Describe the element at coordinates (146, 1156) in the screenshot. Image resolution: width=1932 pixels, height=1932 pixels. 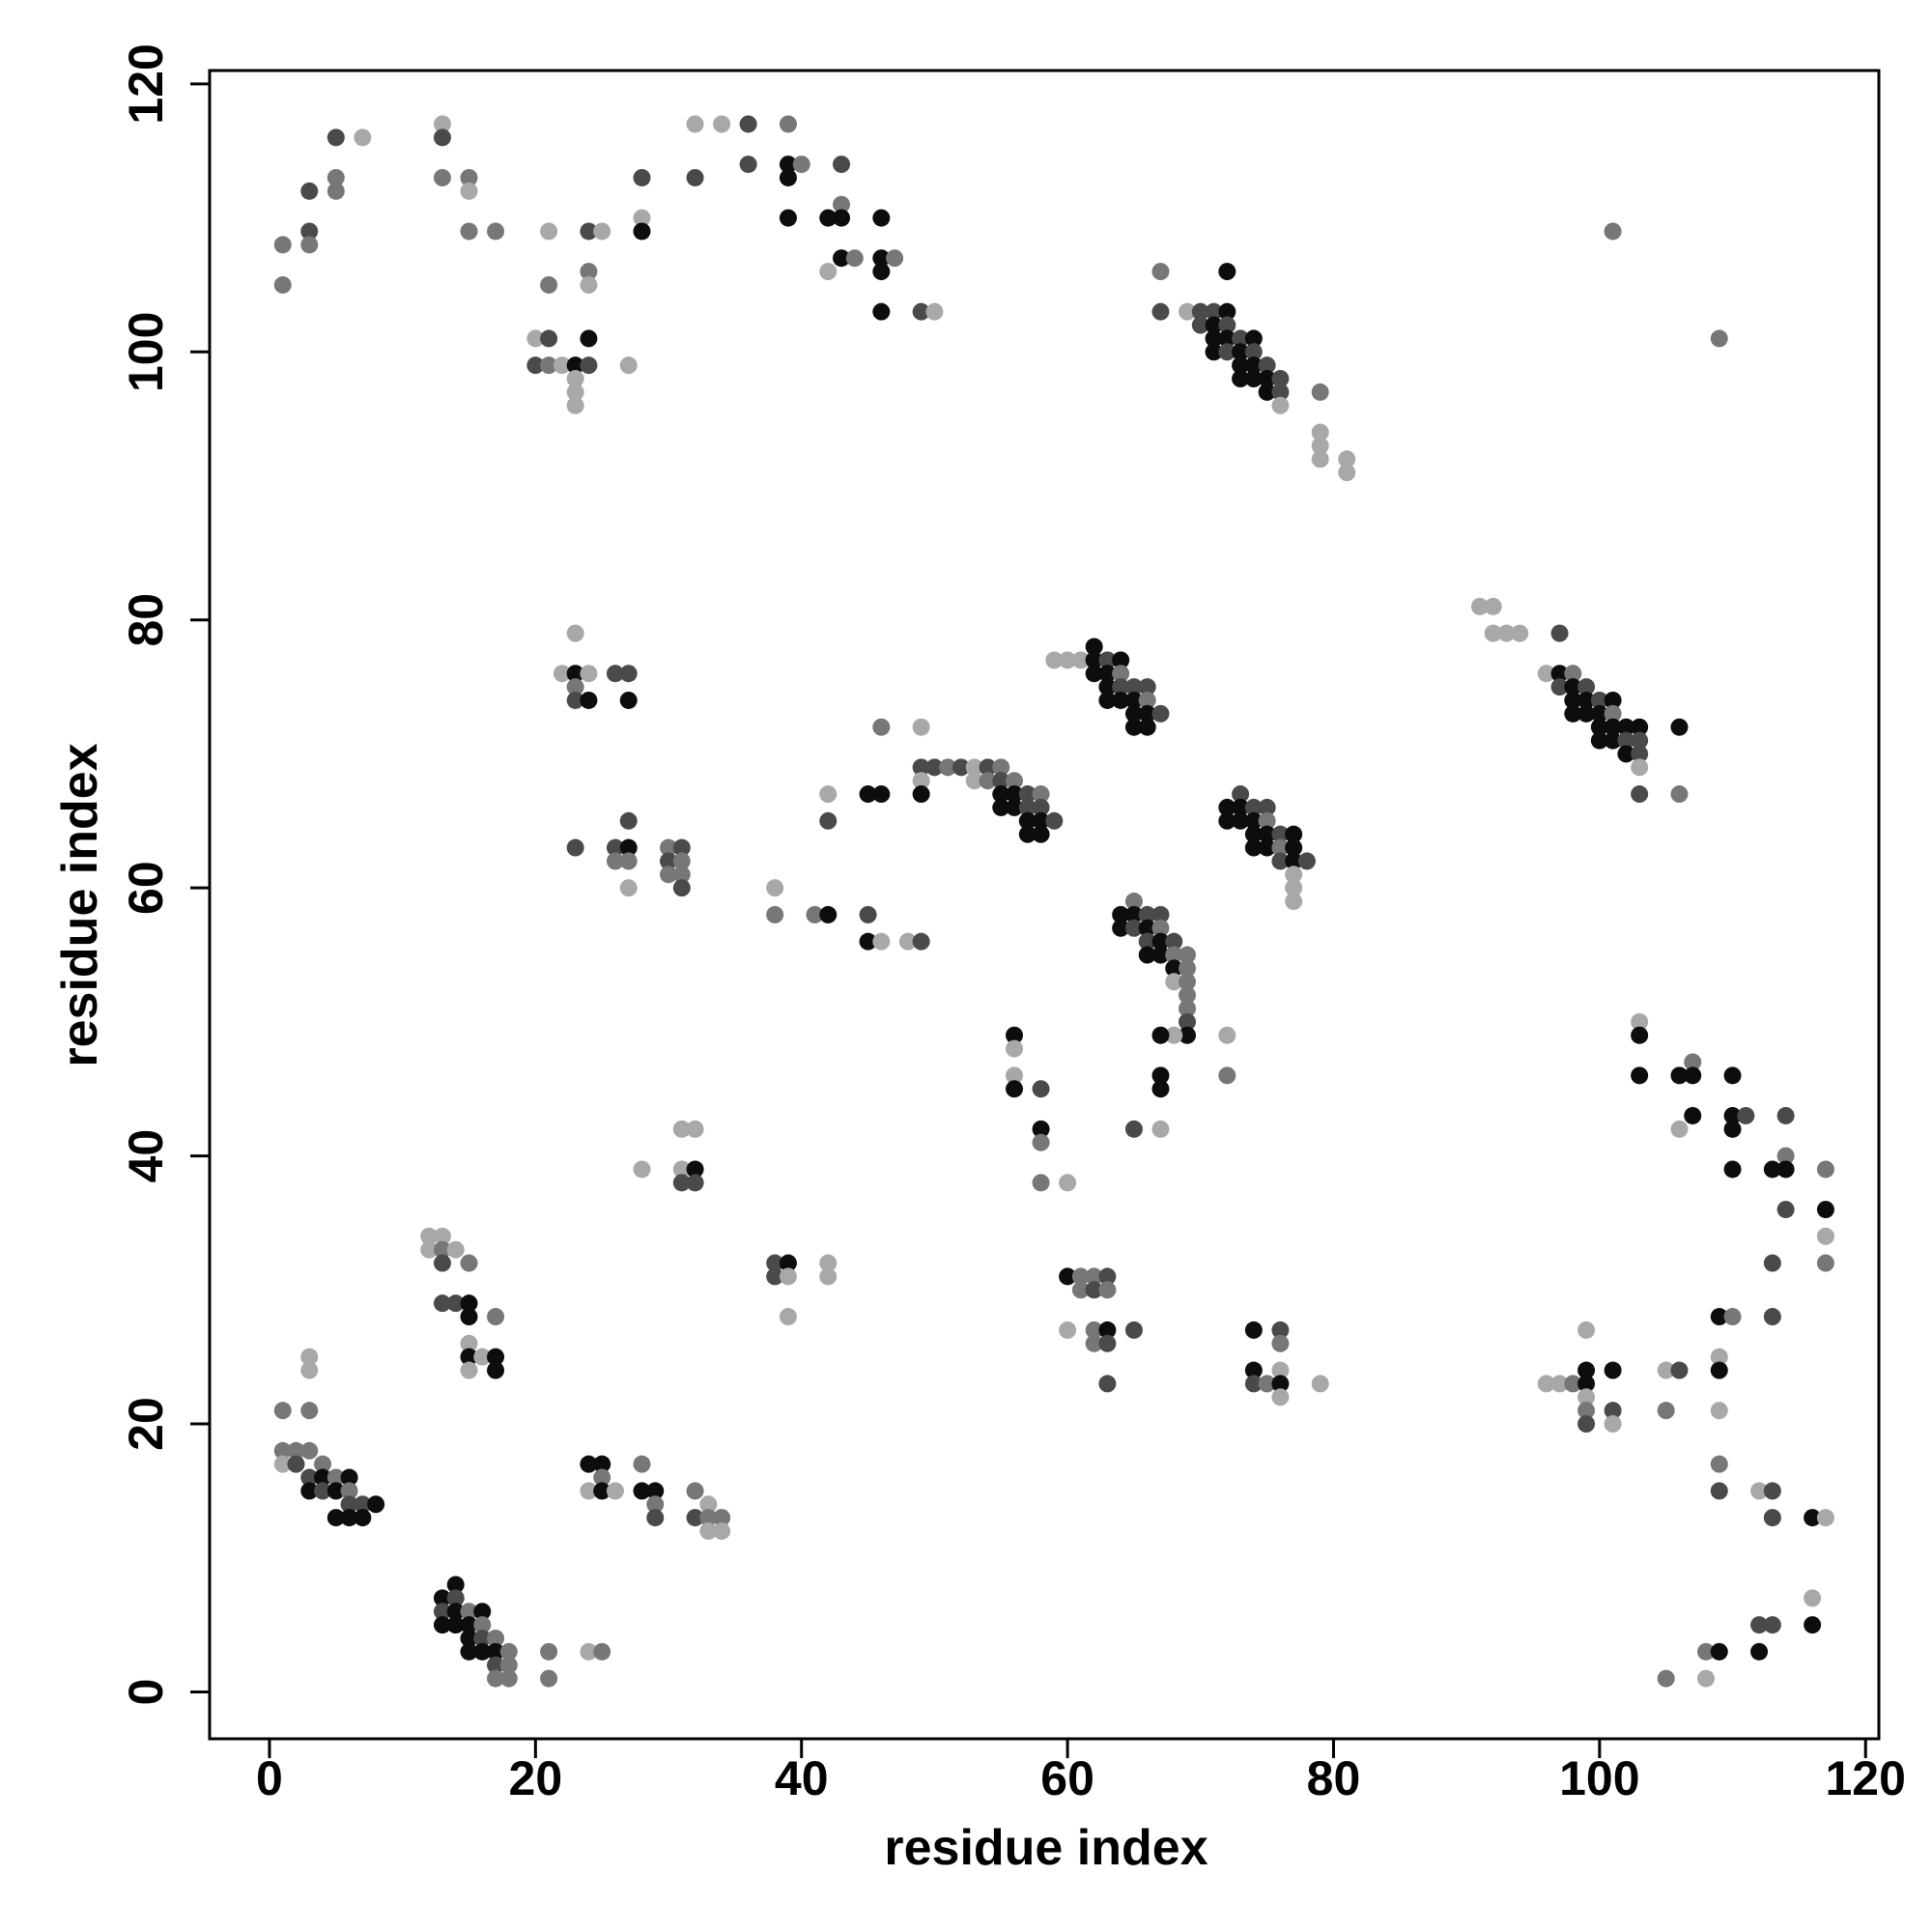
I see `y-tick-label: 40` at that location.